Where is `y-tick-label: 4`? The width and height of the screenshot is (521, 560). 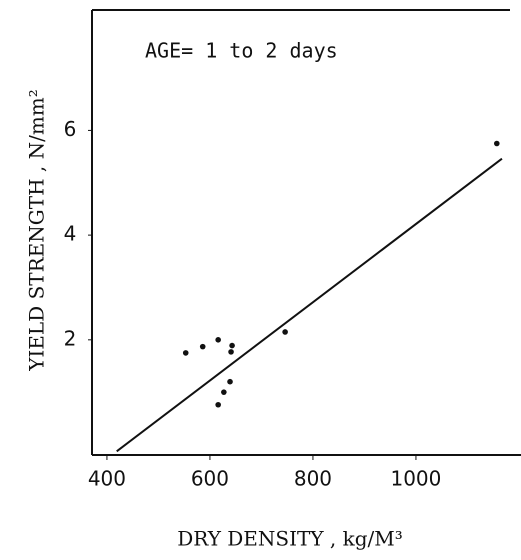
y-tick-label: 4 is located at coordinates (70, 234).